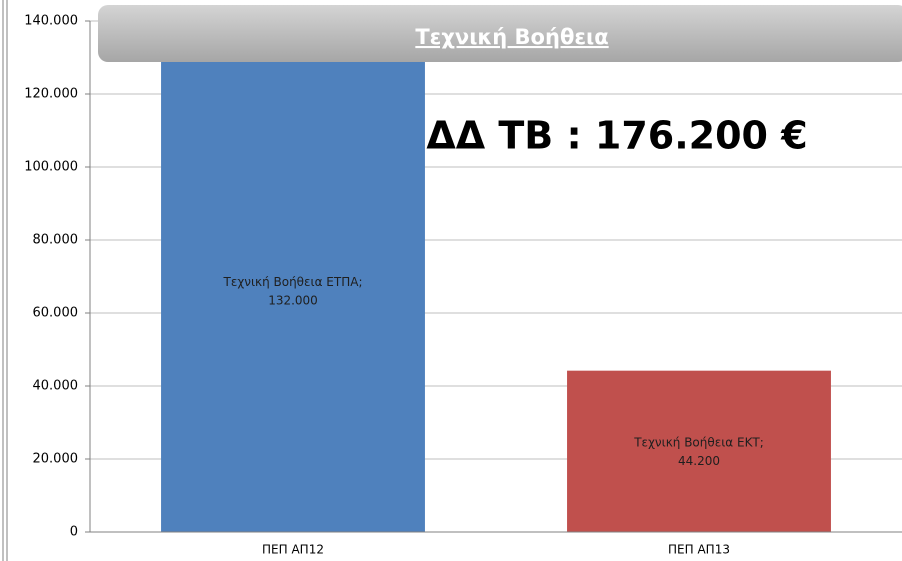  Describe the element at coordinates (56, 313) in the screenshot. I see `y-tick-label: 60.000` at that location.